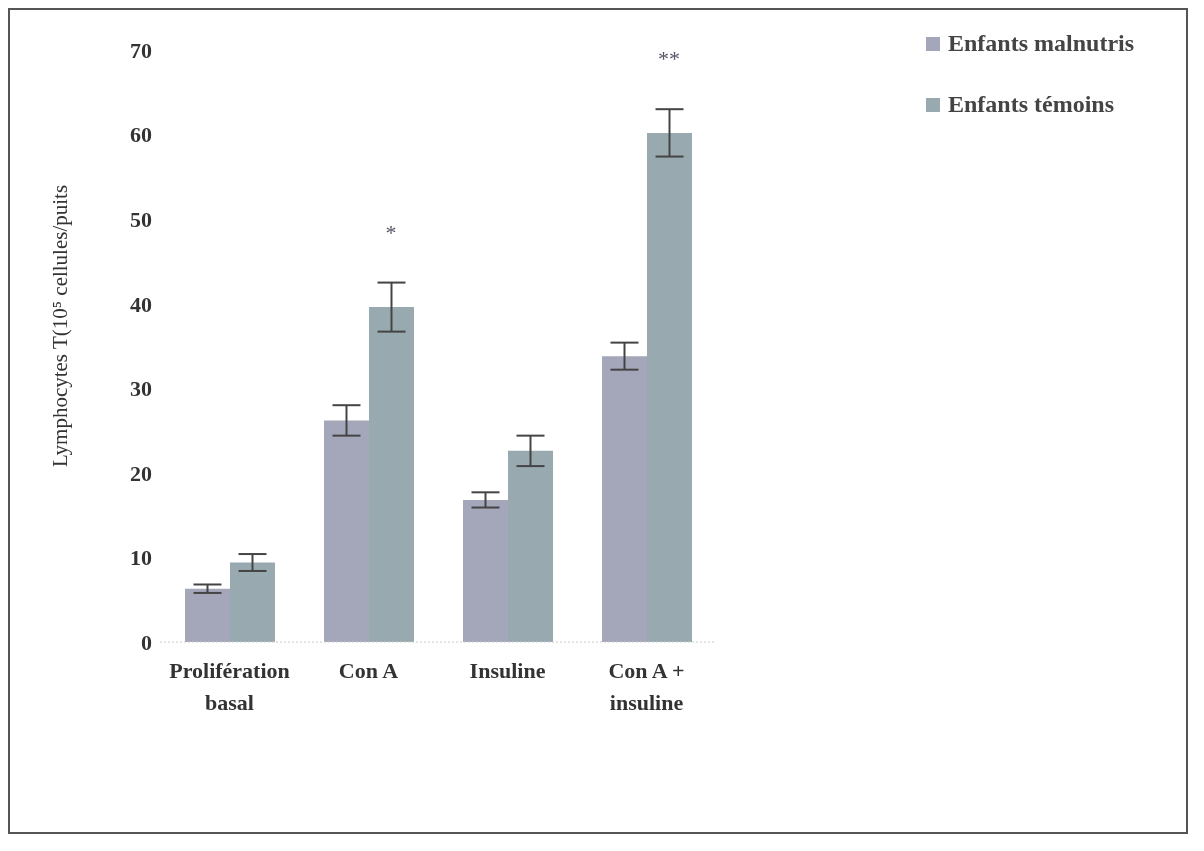 The height and width of the screenshot is (851, 1204). What do you see at coordinates (60, 326) in the screenshot?
I see `y-axis-title: Lymphocytes T(10⁵ cellules/puits` at bounding box center [60, 326].